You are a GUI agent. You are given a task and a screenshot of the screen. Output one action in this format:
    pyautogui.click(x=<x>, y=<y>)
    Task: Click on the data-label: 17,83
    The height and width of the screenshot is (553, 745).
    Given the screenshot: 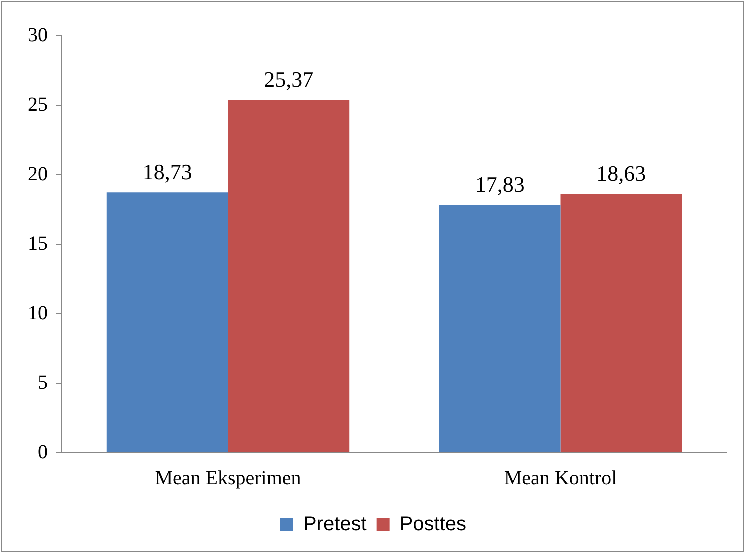 What is the action you would take?
    pyautogui.click(x=500, y=184)
    